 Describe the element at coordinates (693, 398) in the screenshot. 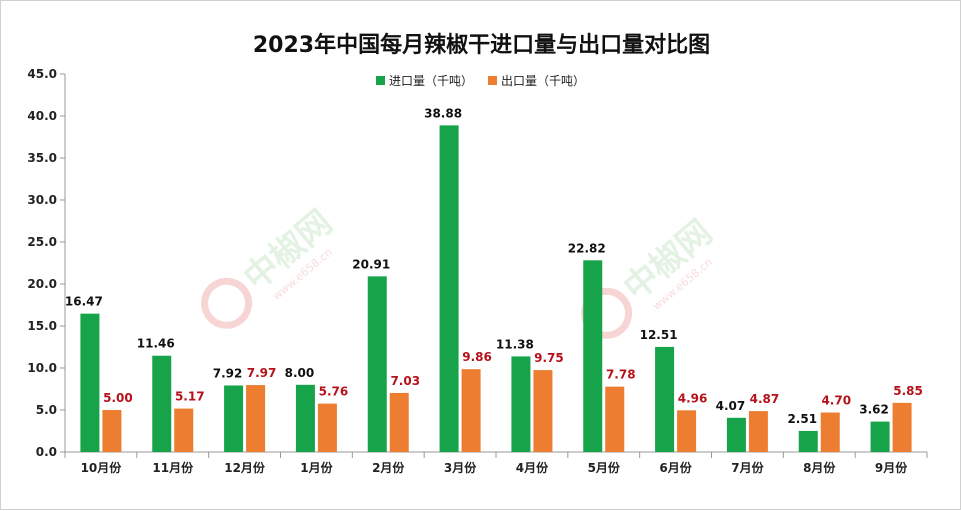

I see `data-label-export: 4.96` at that location.